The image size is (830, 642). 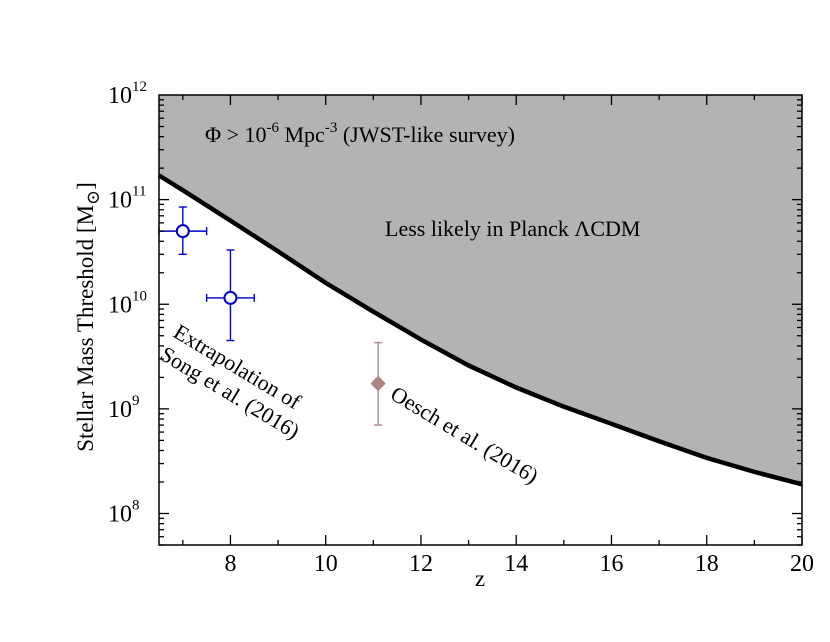 I want to click on y-tick-exponent: 9, so click(x=136, y=401).